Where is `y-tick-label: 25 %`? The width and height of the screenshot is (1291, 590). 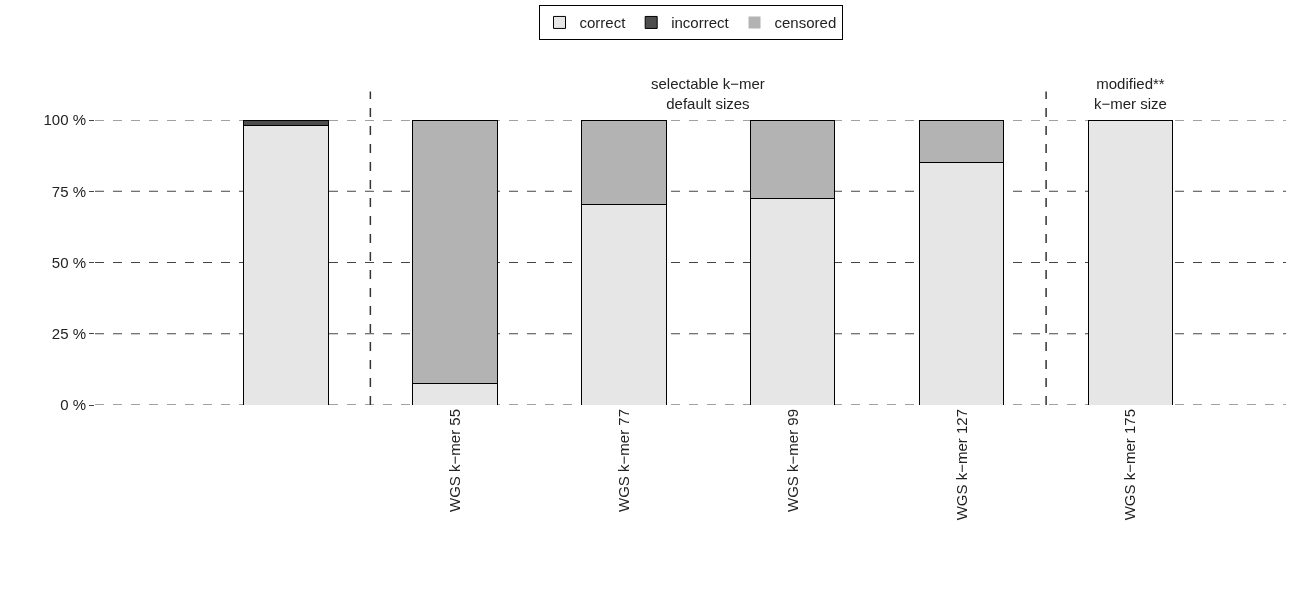 y-tick-label: 25 % is located at coordinates (68, 333).